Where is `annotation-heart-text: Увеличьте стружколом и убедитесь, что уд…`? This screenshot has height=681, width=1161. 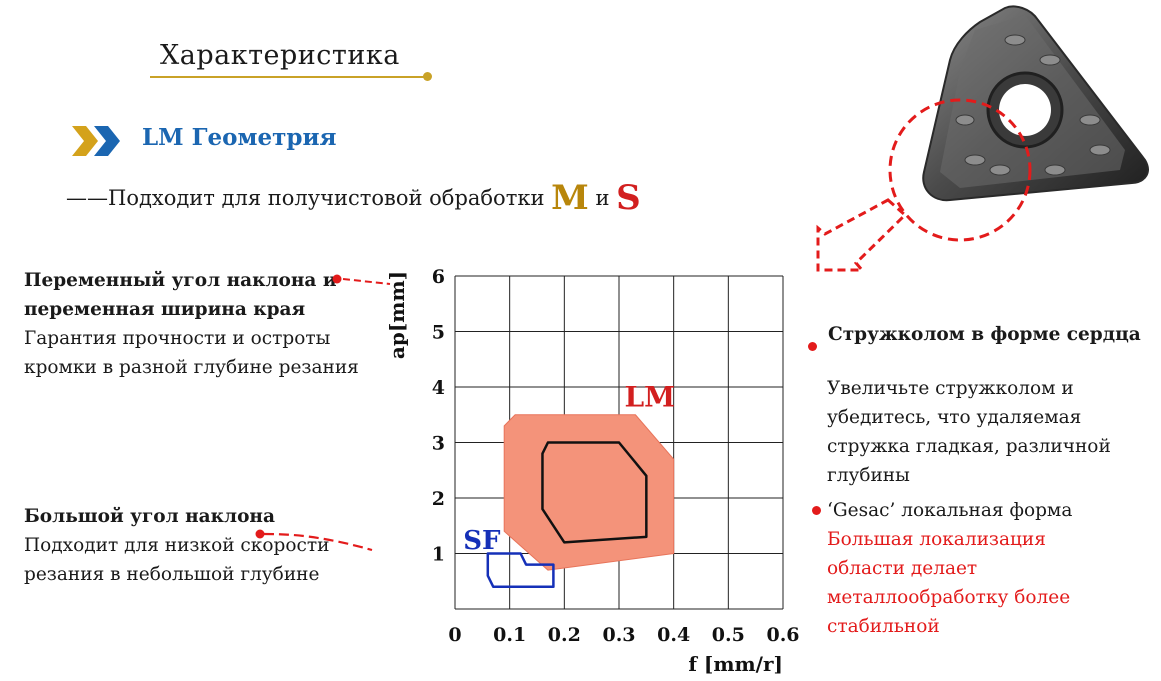 annotation-heart-text: Увеличьте стружколом и убедитесь, что уд… is located at coordinates (987, 432).